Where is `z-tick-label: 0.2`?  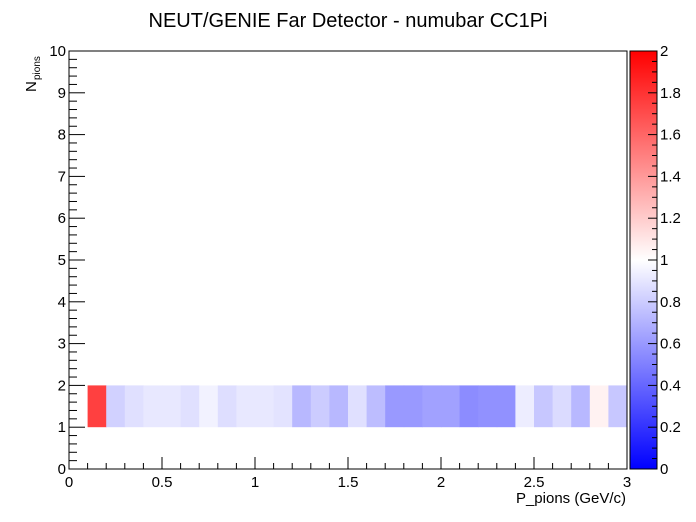
z-tick-label: 0.2 is located at coordinates (670, 427).